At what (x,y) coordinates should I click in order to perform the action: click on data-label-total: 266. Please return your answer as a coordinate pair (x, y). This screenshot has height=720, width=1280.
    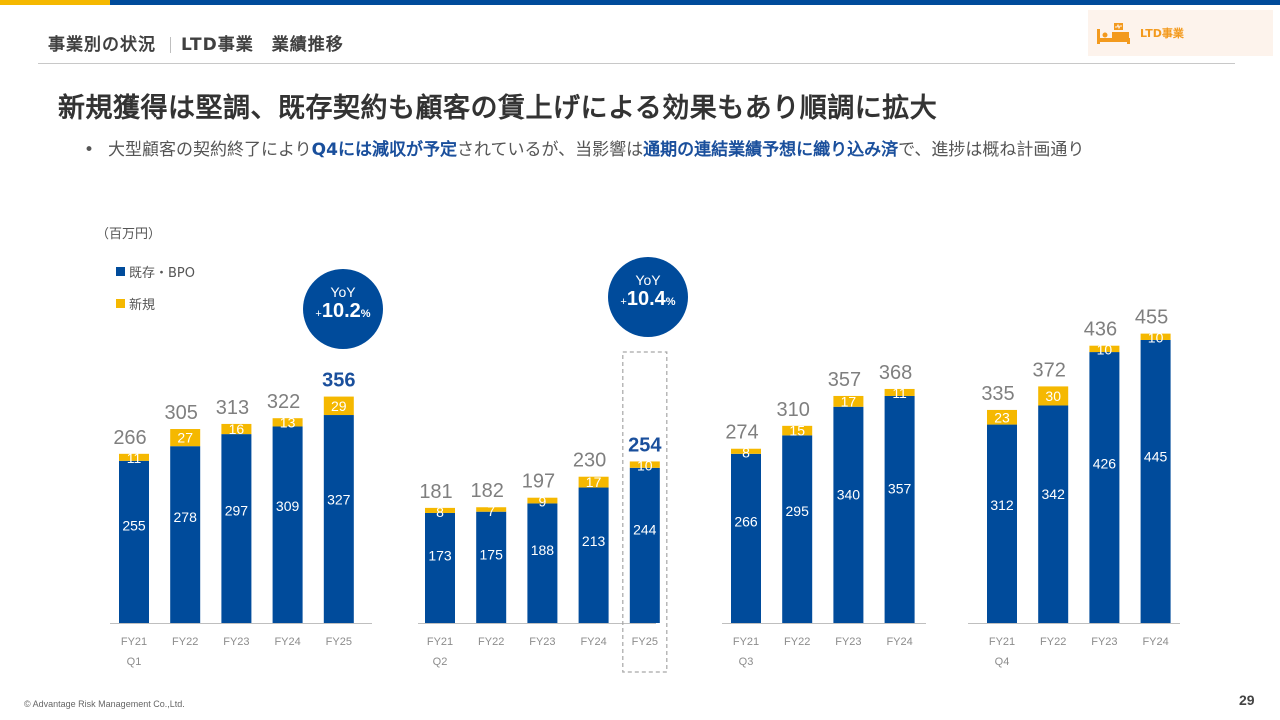
    Looking at the image, I should click on (129, 438).